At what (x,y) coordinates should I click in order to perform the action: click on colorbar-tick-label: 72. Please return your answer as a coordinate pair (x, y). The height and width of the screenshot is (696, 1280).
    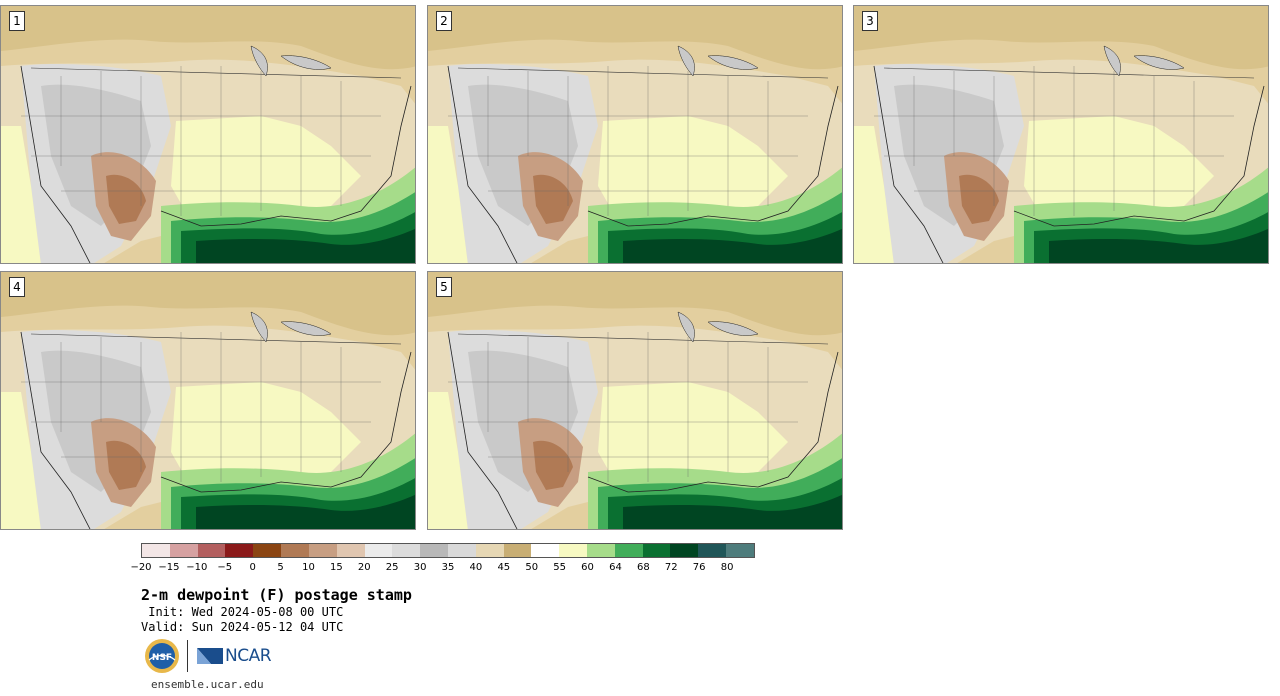
    Looking at the image, I should click on (671, 567).